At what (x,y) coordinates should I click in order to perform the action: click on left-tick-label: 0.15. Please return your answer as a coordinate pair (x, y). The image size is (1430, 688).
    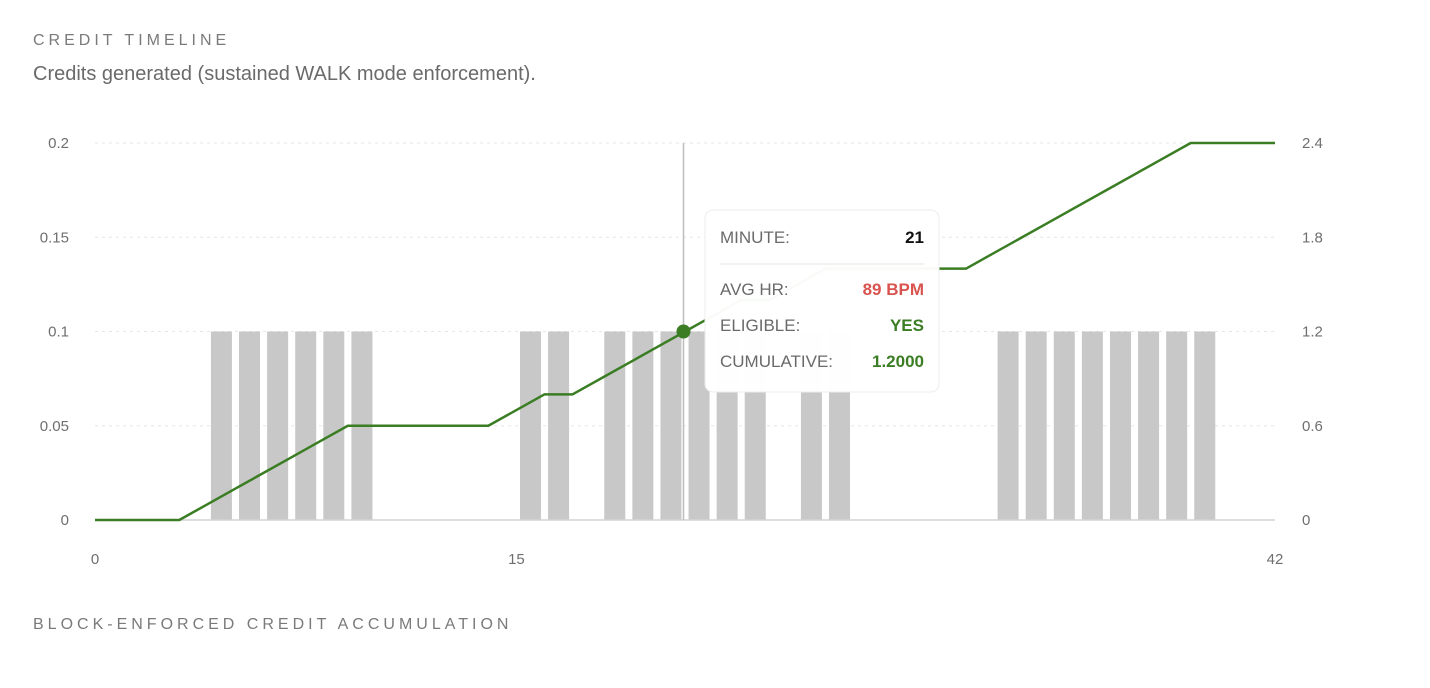
    Looking at the image, I should click on (54, 237).